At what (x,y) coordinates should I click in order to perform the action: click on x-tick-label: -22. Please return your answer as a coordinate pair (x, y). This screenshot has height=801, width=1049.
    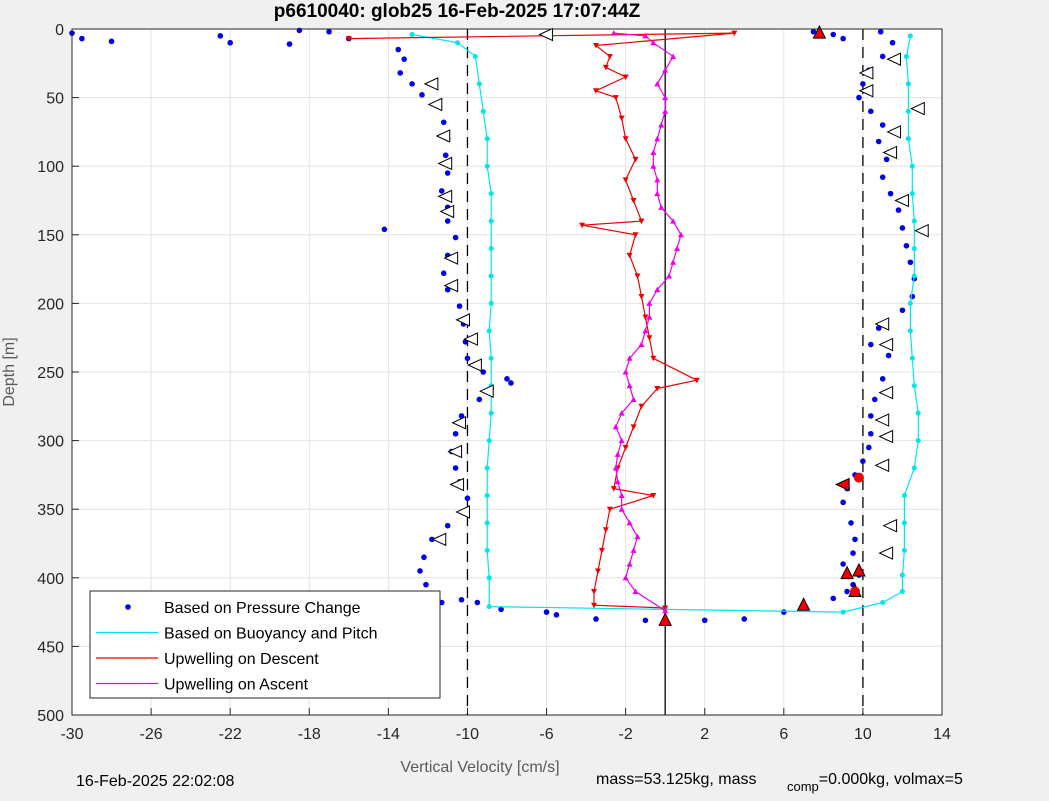
    Looking at the image, I should click on (230, 734).